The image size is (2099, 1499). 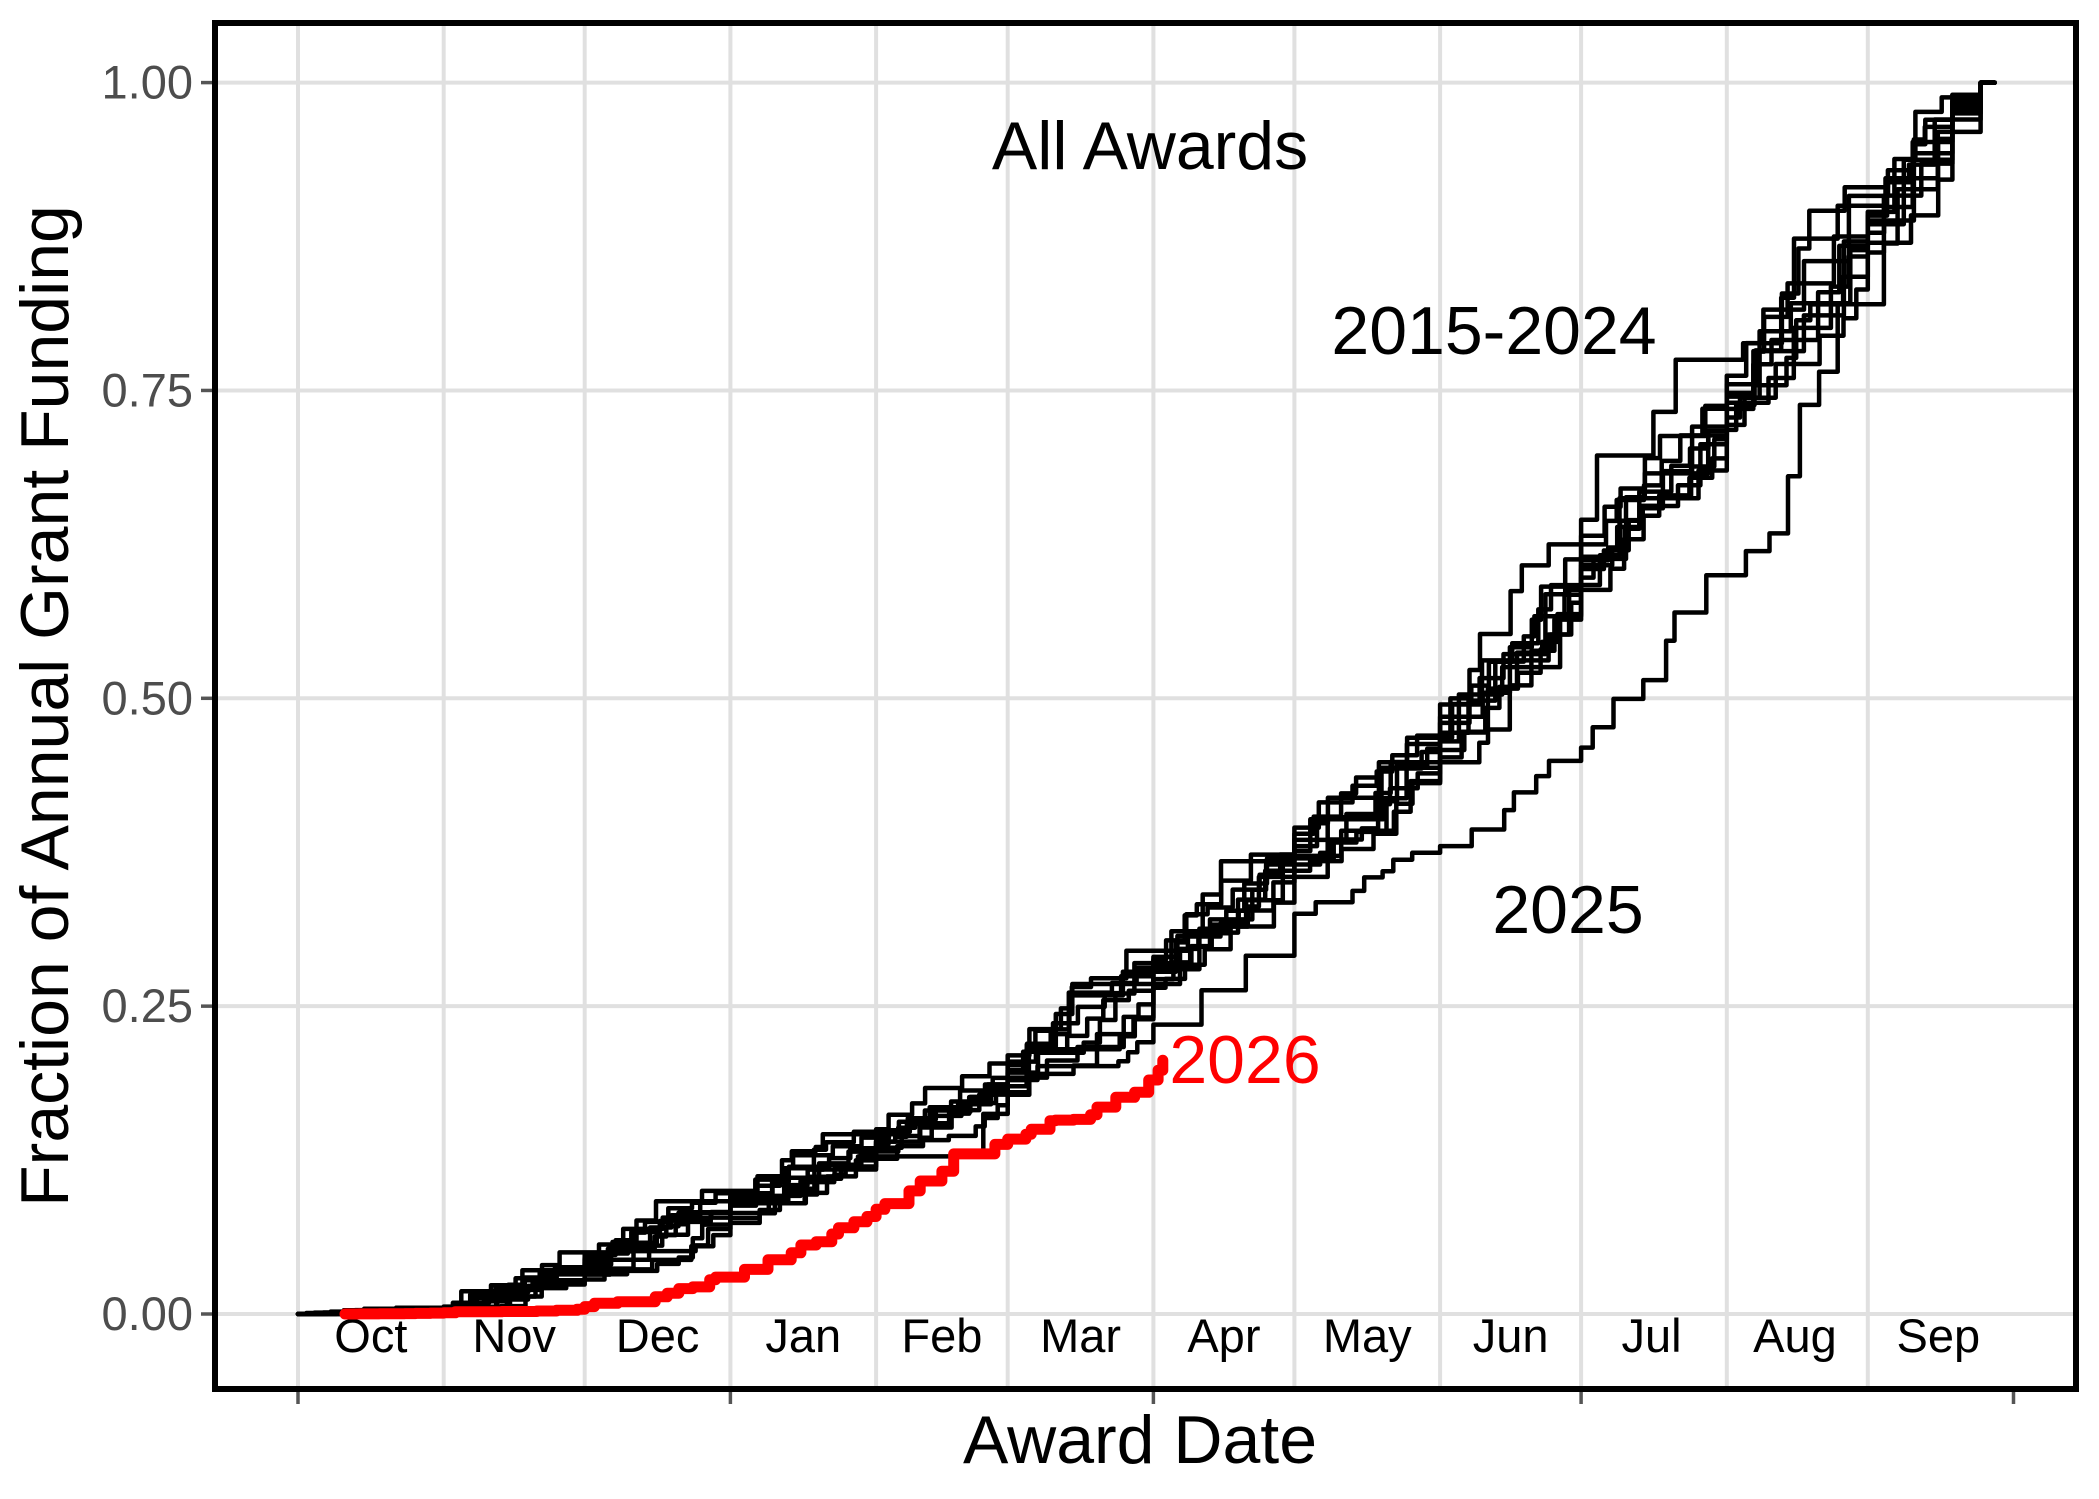 What do you see at coordinates (514, 1335) in the screenshot?
I see `month-label: Nov` at bounding box center [514, 1335].